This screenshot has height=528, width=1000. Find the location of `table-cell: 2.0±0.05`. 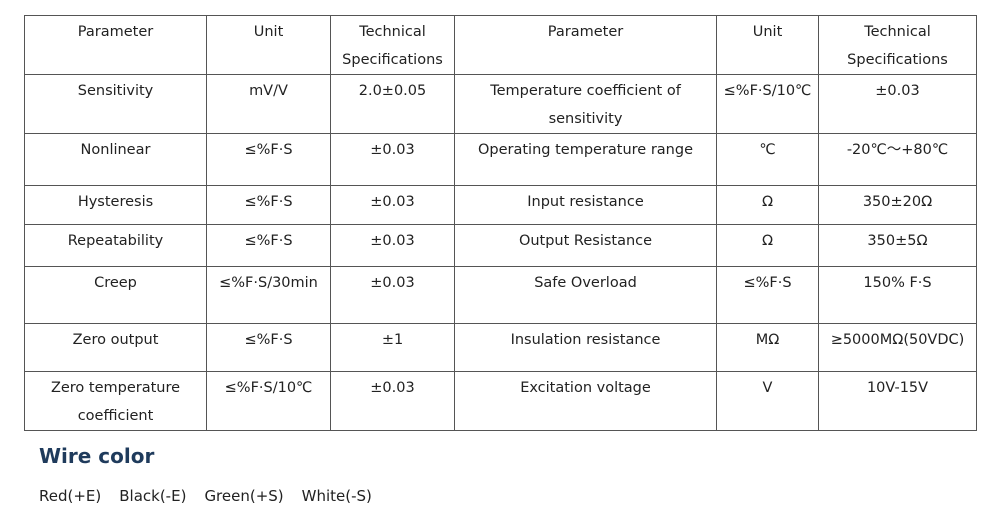

table-cell: 2.0±0.05 is located at coordinates (392, 104).